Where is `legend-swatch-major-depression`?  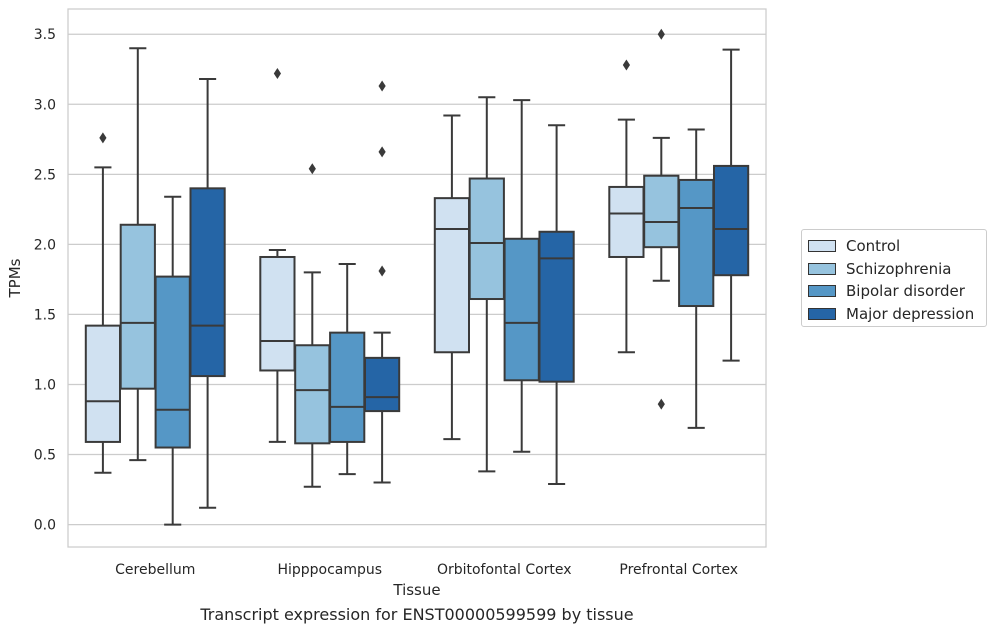 legend-swatch-major-depression is located at coordinates (822, 313).